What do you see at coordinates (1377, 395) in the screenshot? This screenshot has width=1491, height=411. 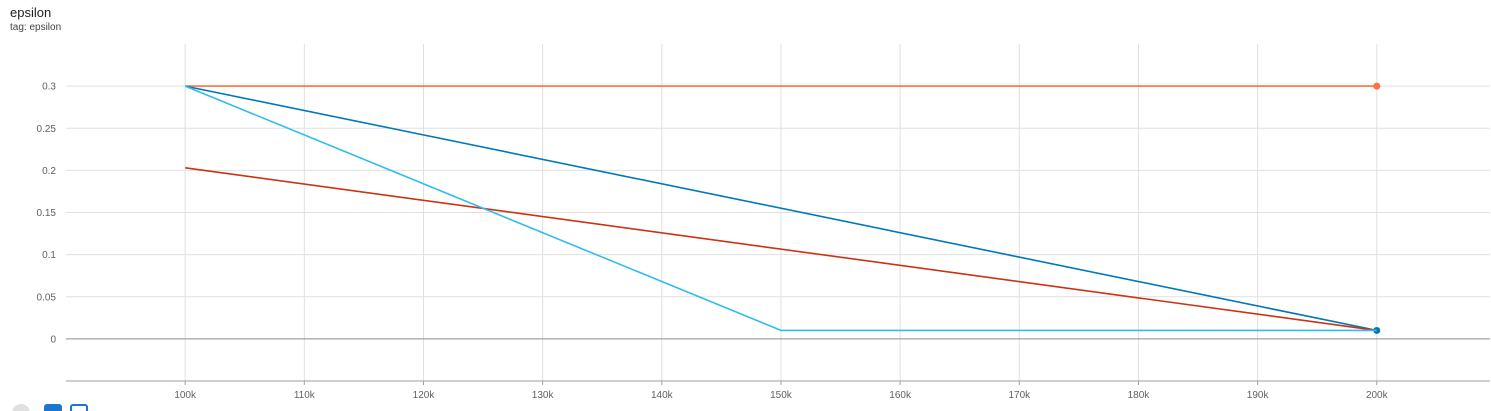 I see `x-tick-label: 200k` at bounding box center [1377, 395].